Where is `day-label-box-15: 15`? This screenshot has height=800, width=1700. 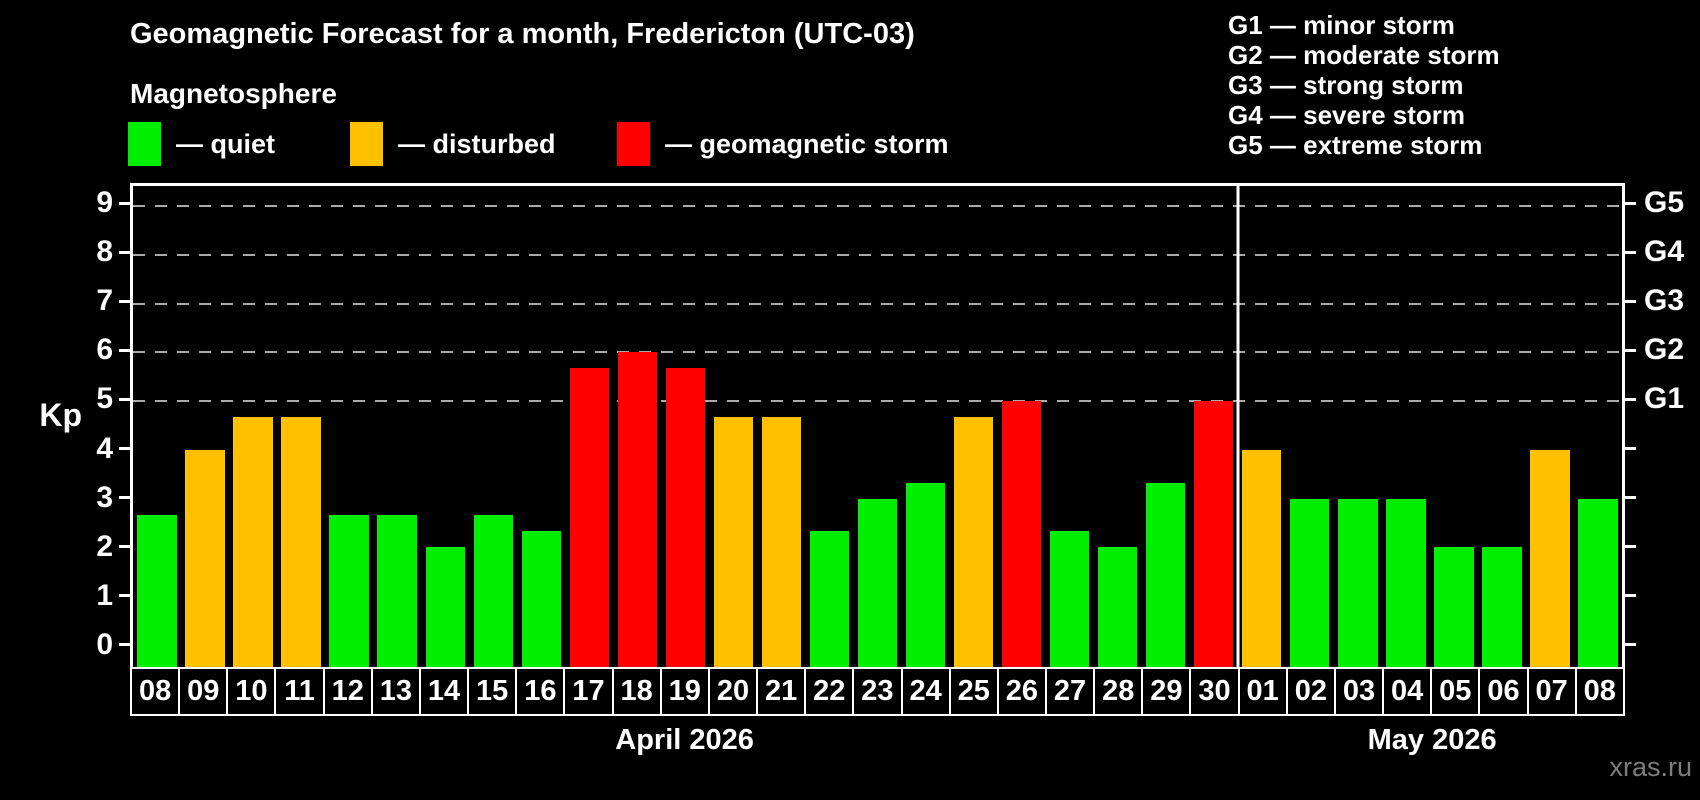
day-label-box-15: 15 is located at coordinates (492, 691).